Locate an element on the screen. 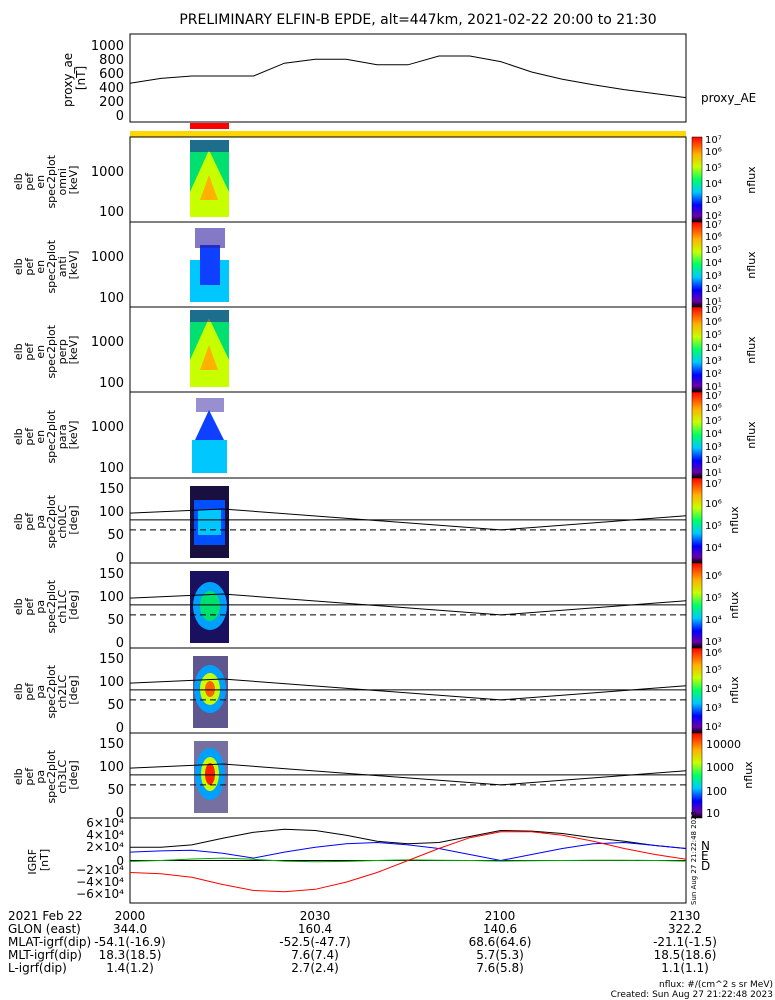  panel-ylabel: elb pef en spec2plot perp [keV] is located at coordinates (46, 349).